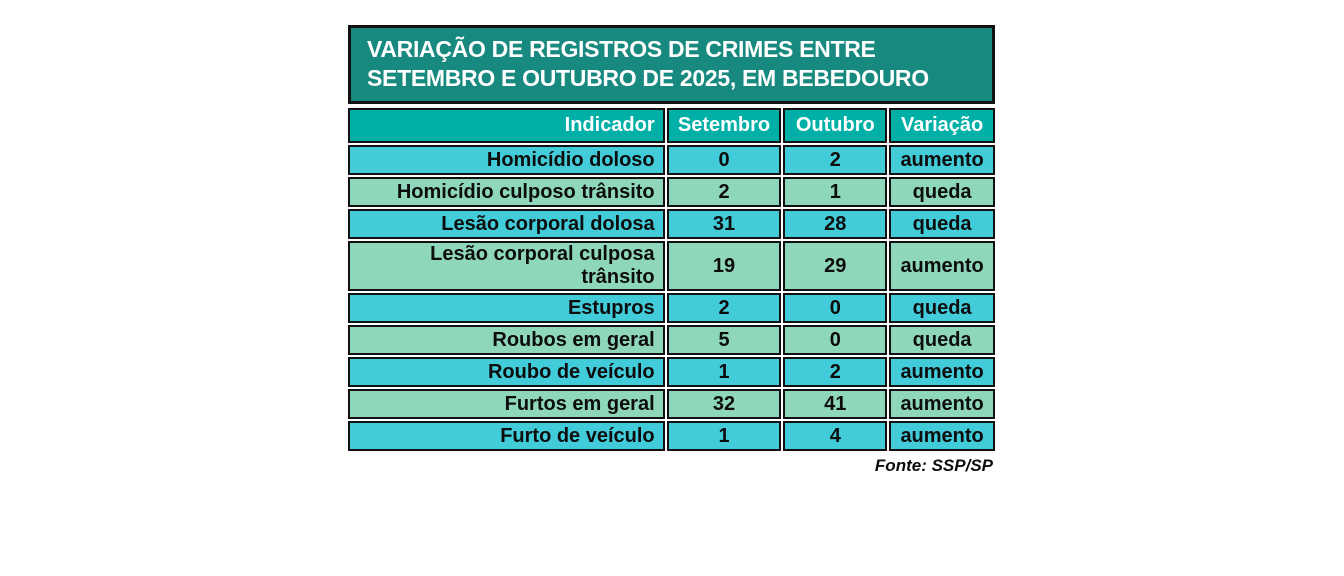  I want to click on indicator-cell: Lesão corporal dolosa, so click(506, 224).